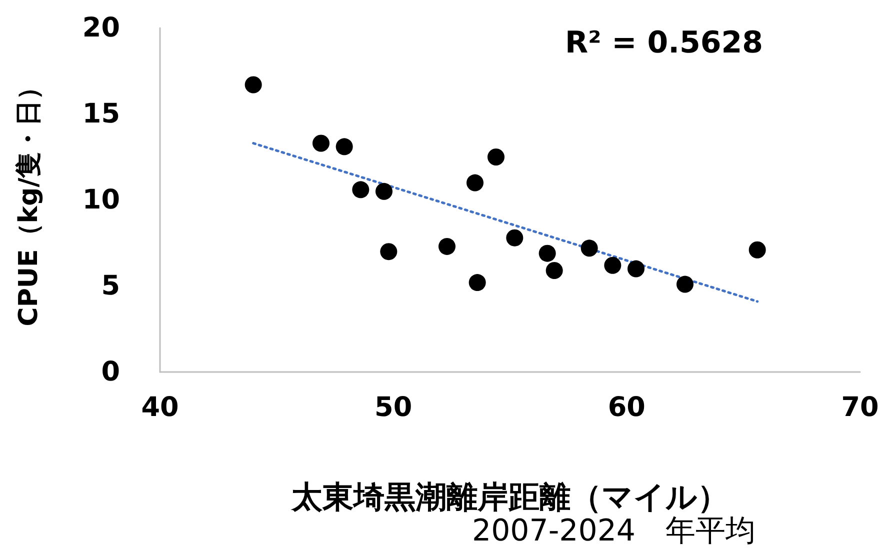 The width and height of the screenshot is (887, 555). I want to click on annotation: R² = 0.5628, so click(664, 43).